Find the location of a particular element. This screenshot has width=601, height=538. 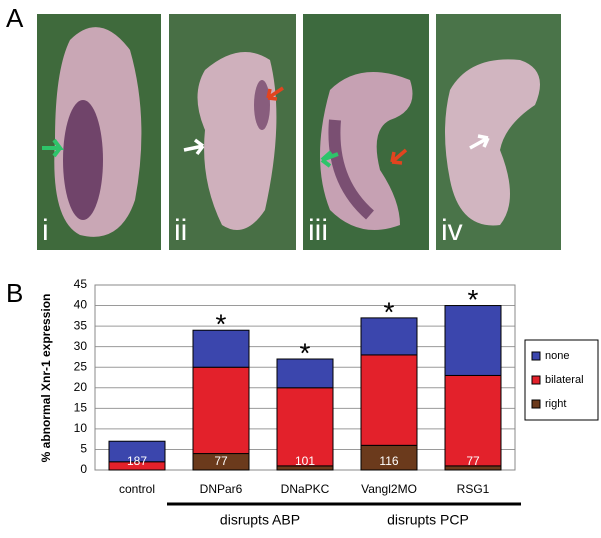

group-label: disrupts ABP is located at coordinates (260, 520).